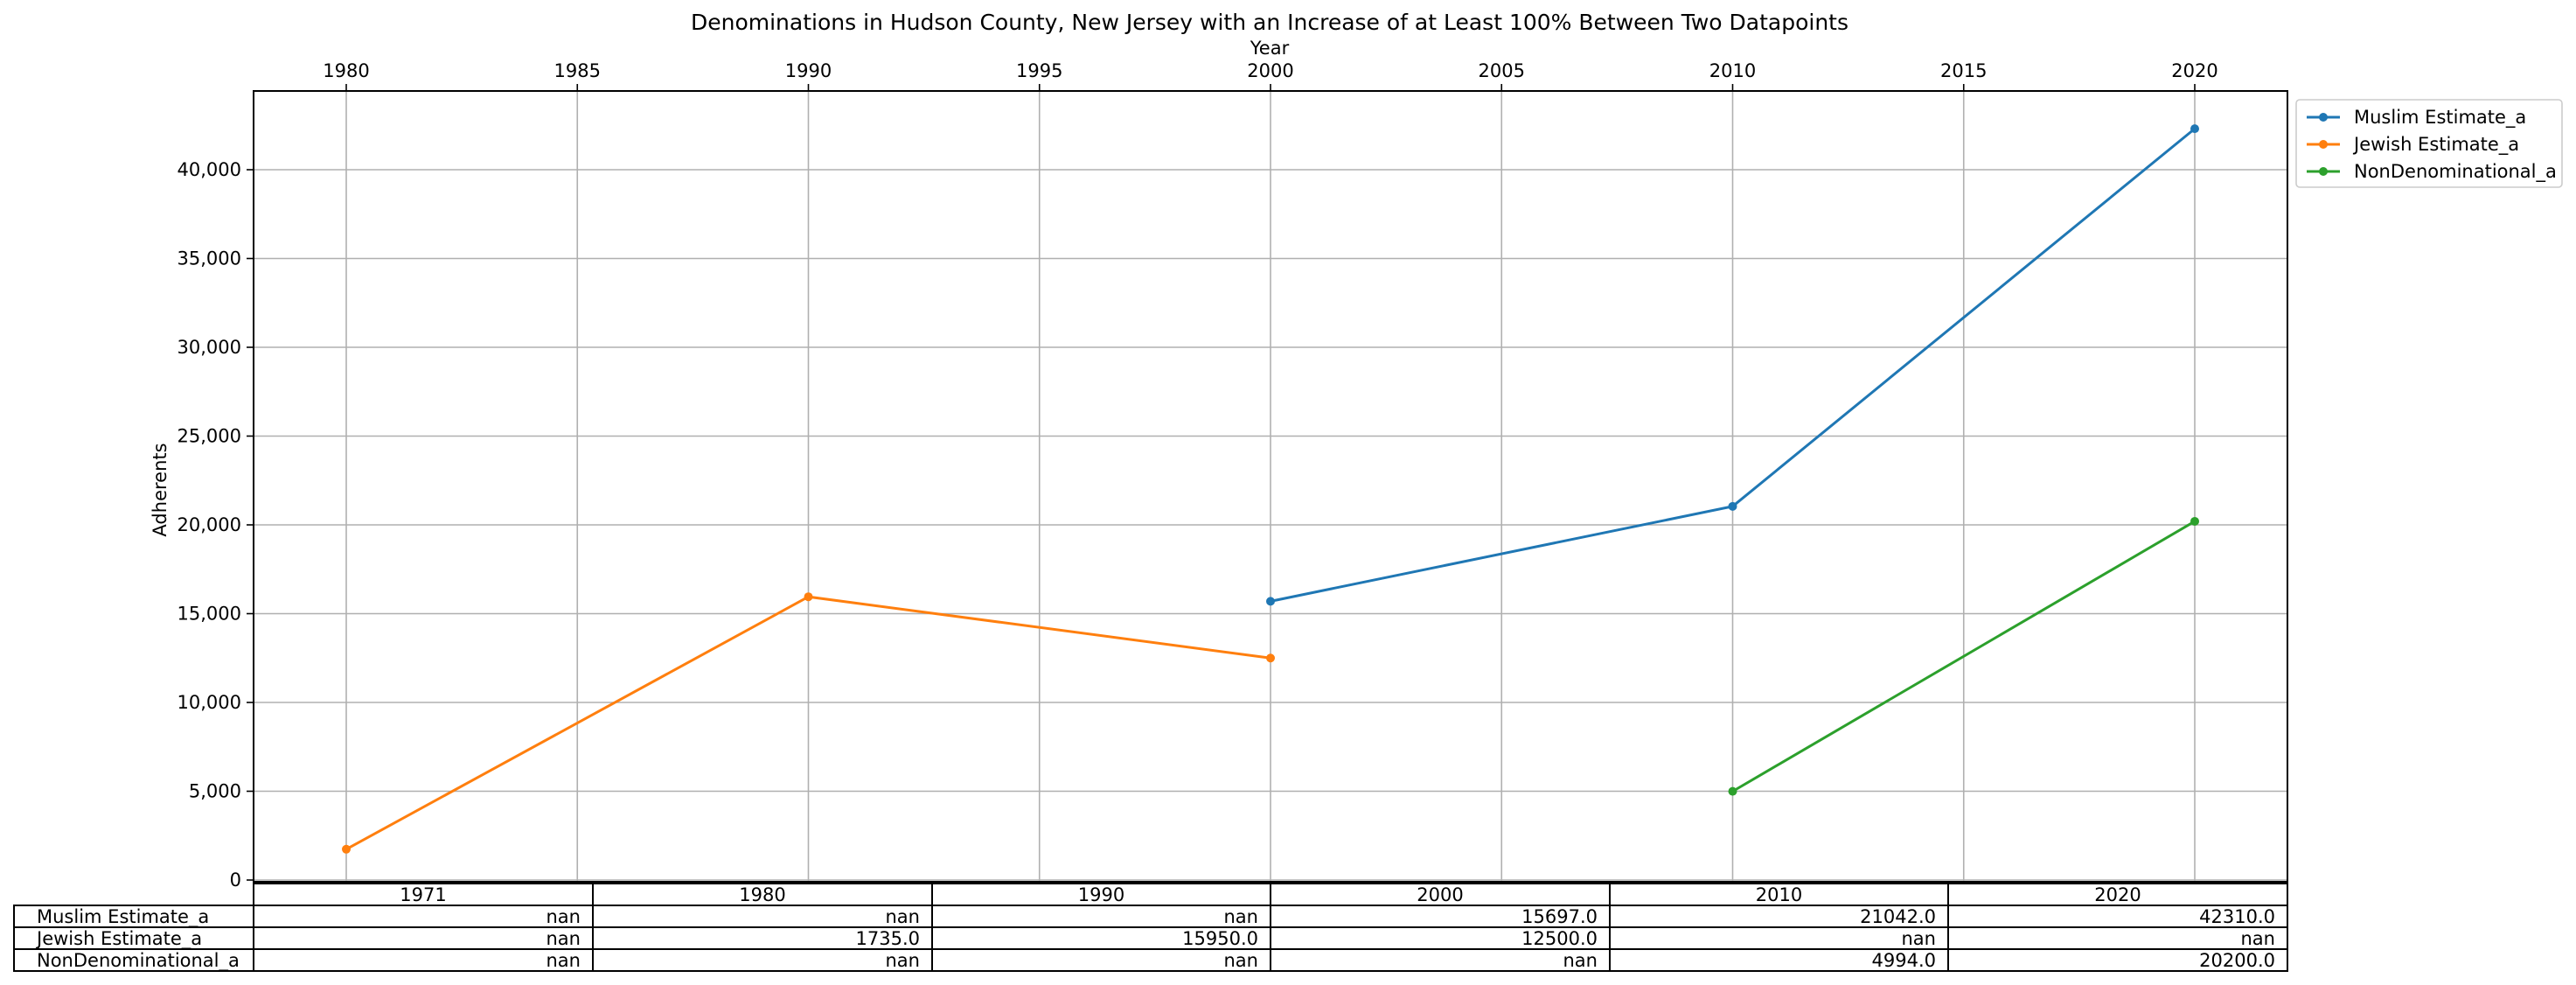 The image size is (2576, 985). I want to click on table-cell-value: 4994.0, so click(1904, 960).